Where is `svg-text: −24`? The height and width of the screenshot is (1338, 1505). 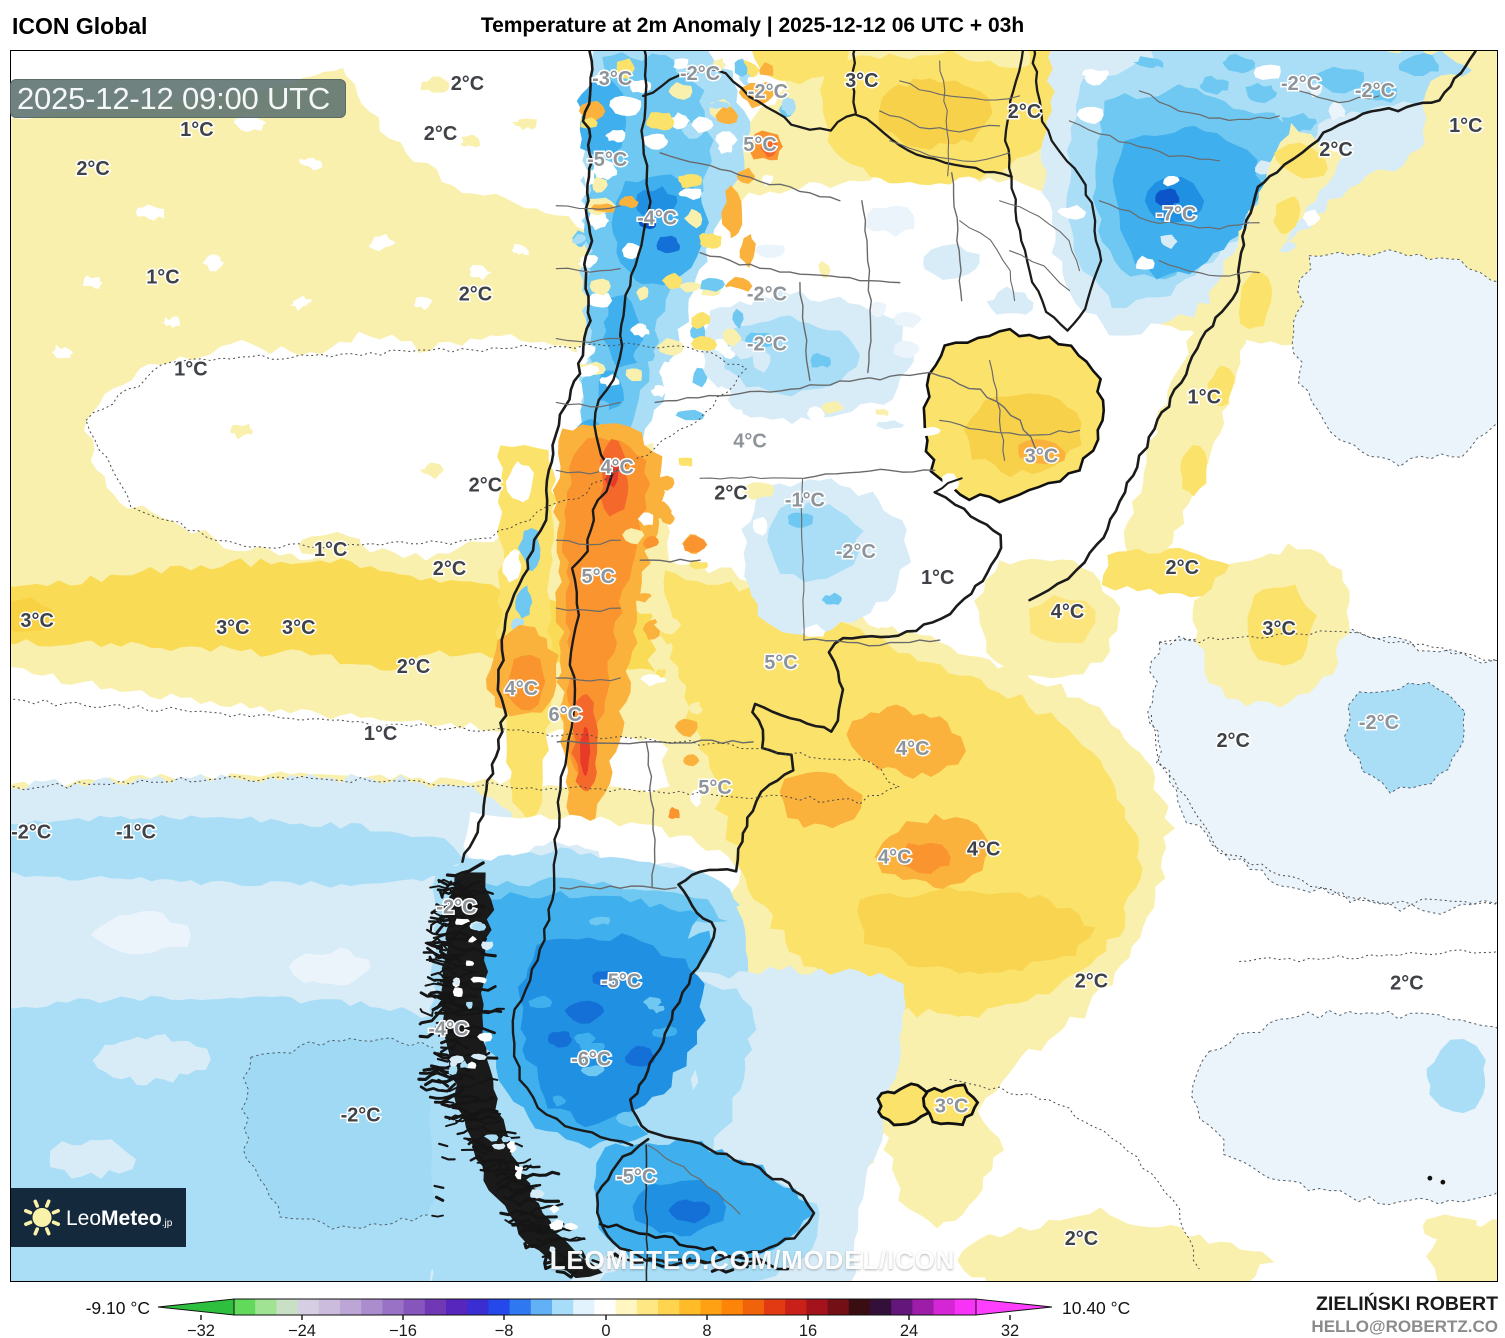 svg-text: −24 is located at coordinates (302, 1330).